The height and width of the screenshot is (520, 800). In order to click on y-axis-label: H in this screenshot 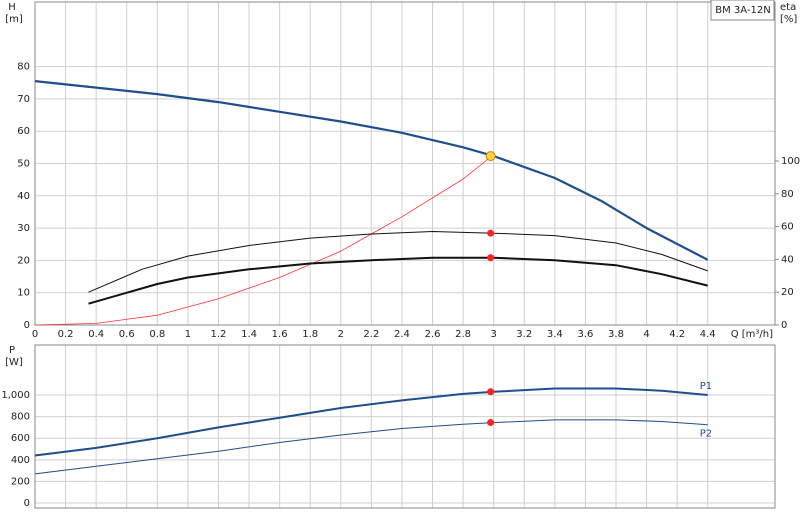, I will do `click(12, 7)`.